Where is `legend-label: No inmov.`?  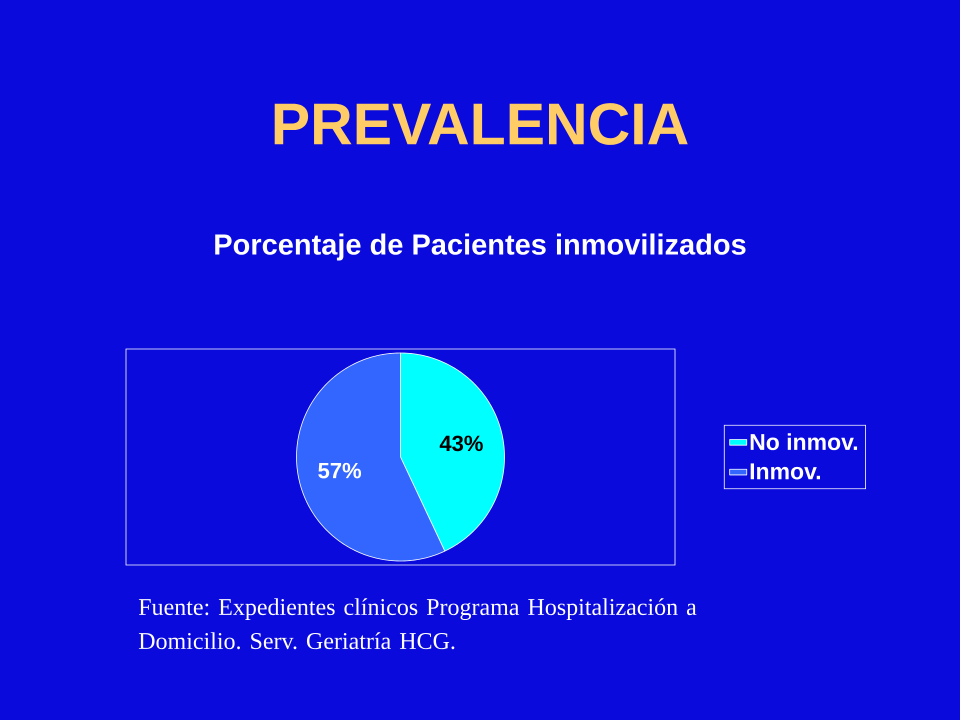 legend-label: No inmov. is located at coordinates (804, 441).